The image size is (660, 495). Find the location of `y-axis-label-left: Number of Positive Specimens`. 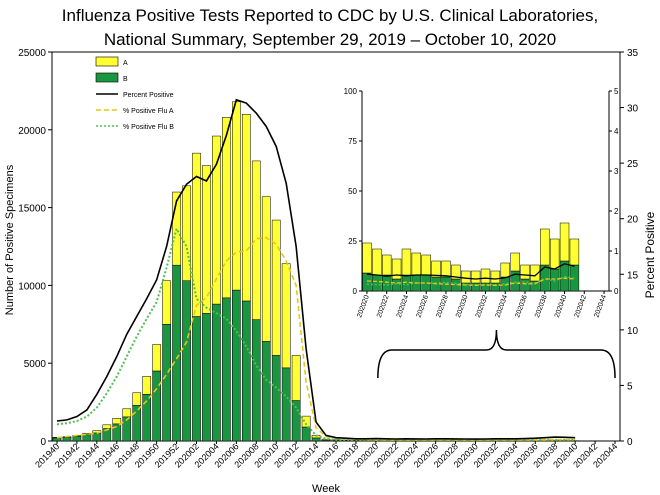

y-axis-label-left: Number of Positive Specimens is located at coordinates (10, 239).